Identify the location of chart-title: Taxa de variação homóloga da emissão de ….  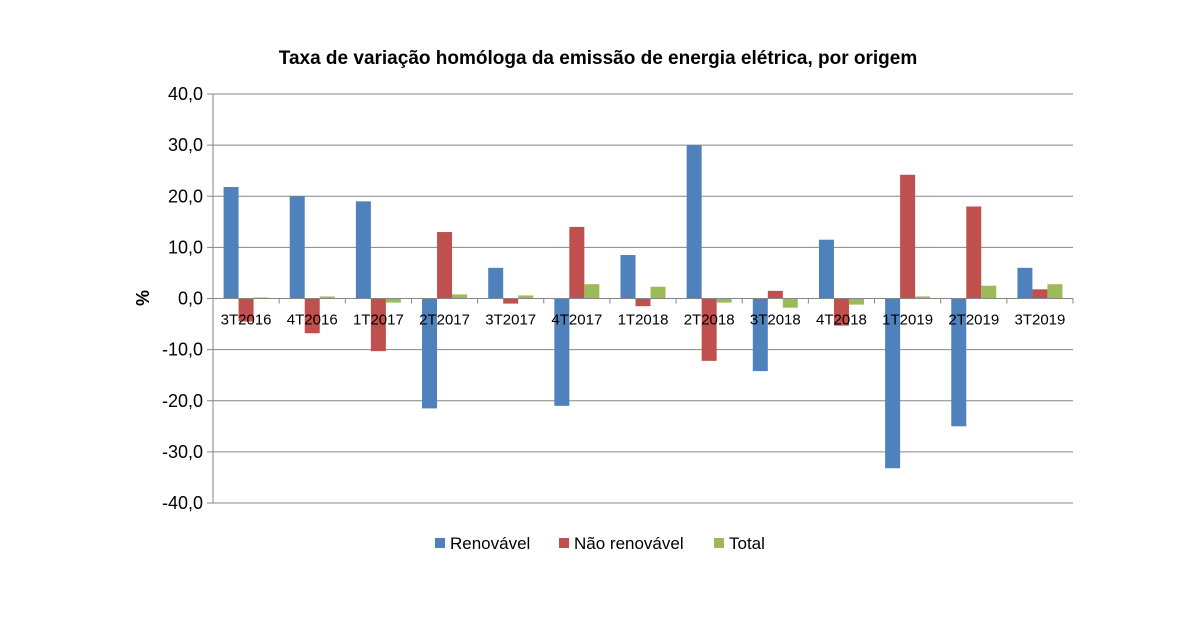
(598, 58).